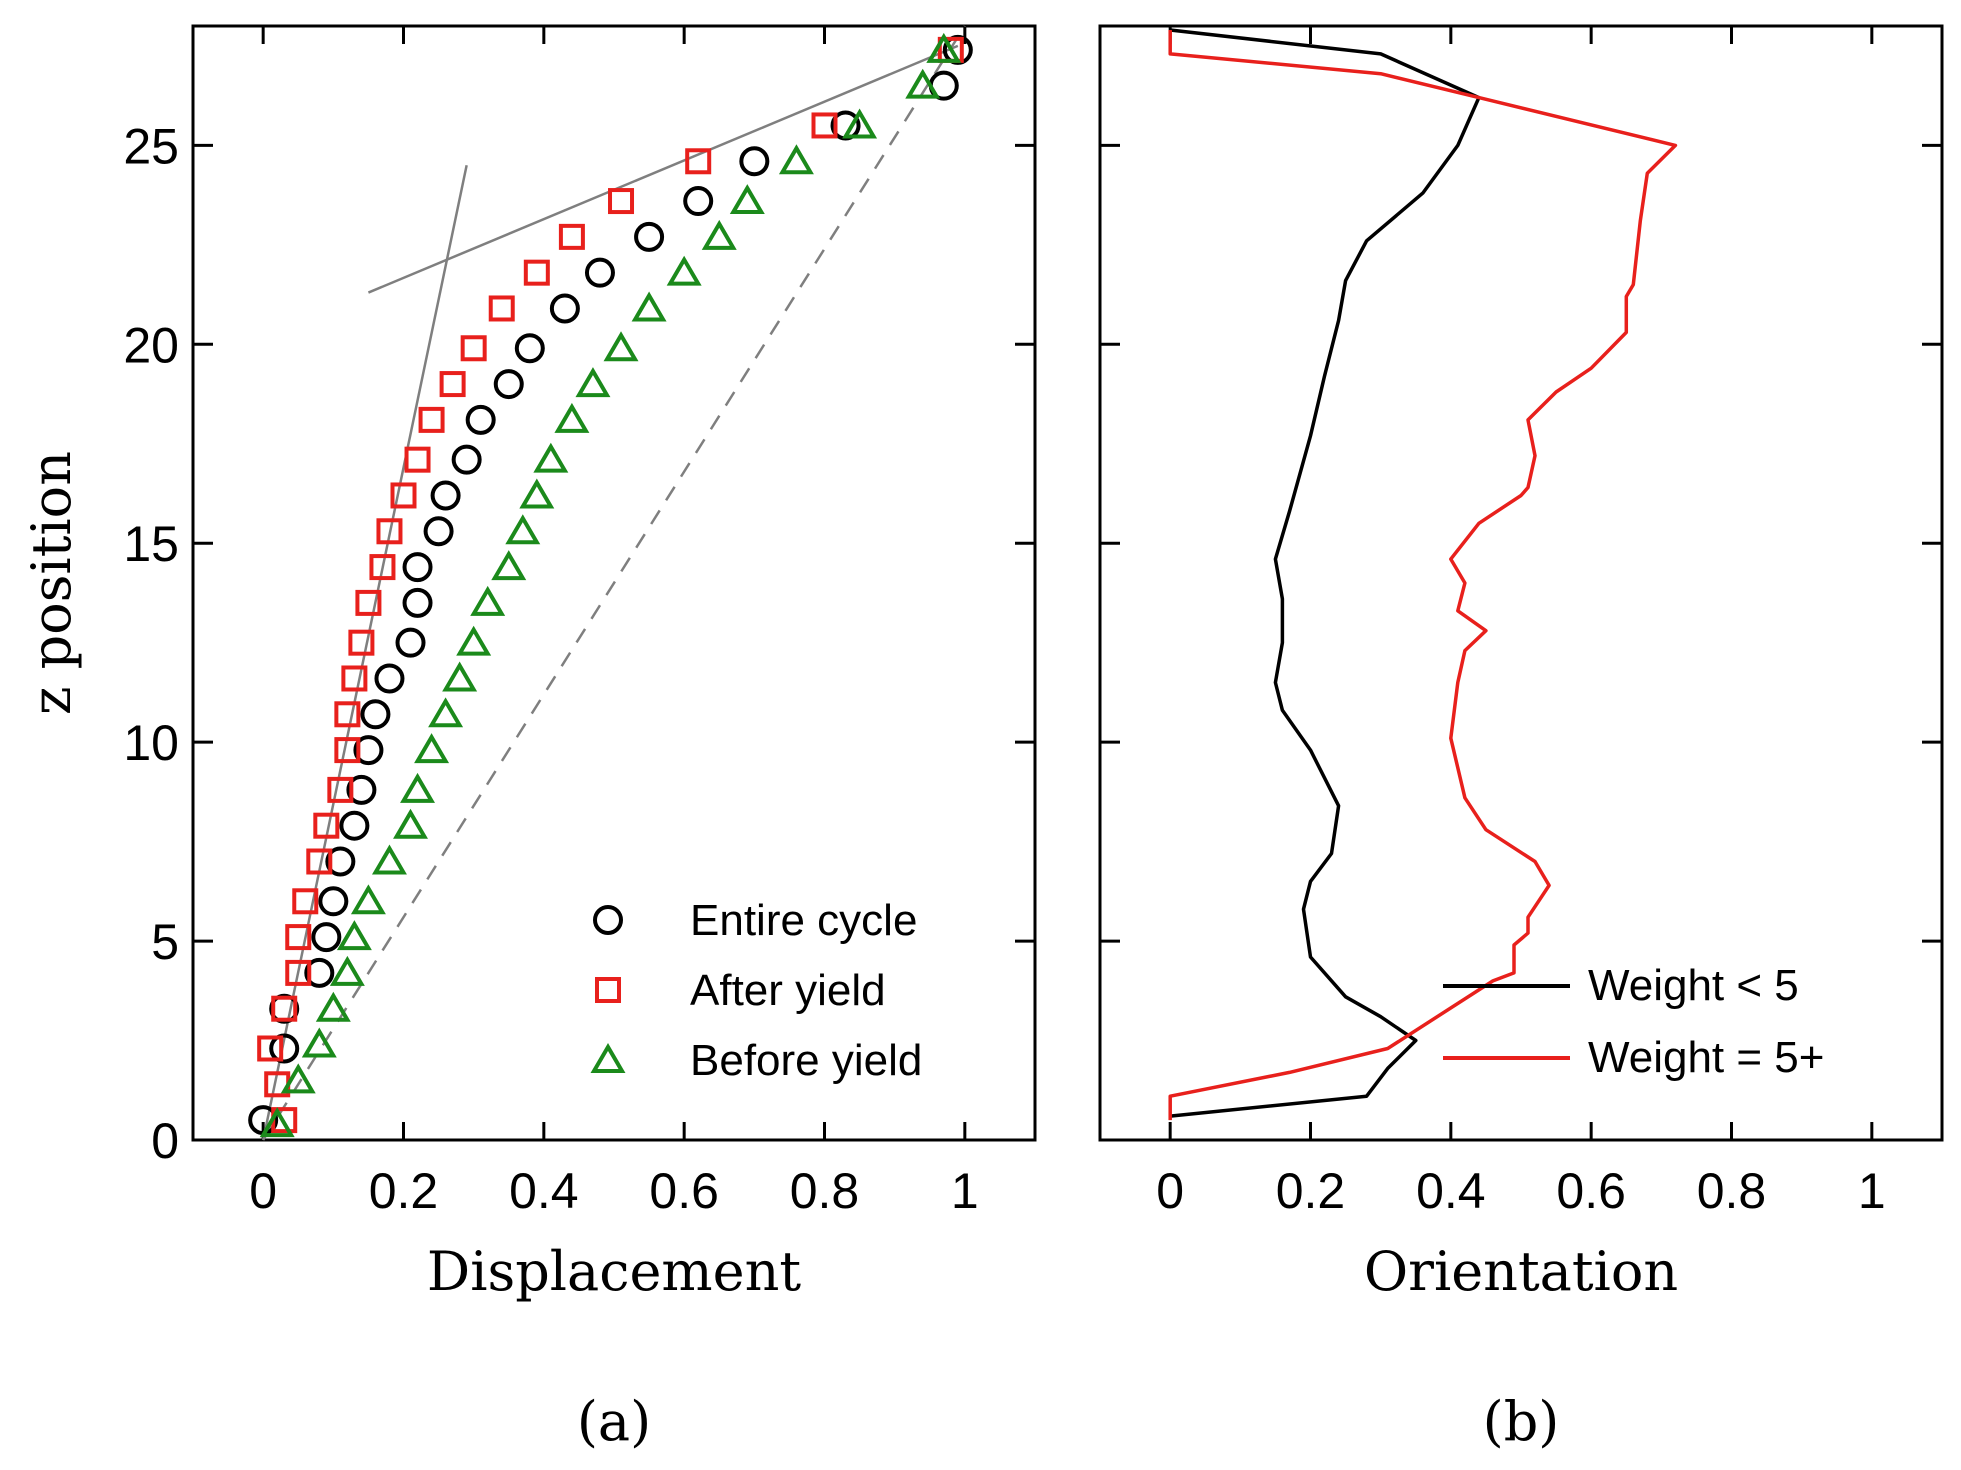 The width and height of the screenshot is (1961, 1470). I want to click on panel-a-legend: Entire cycle After yield Before yield, so click(756, 990).